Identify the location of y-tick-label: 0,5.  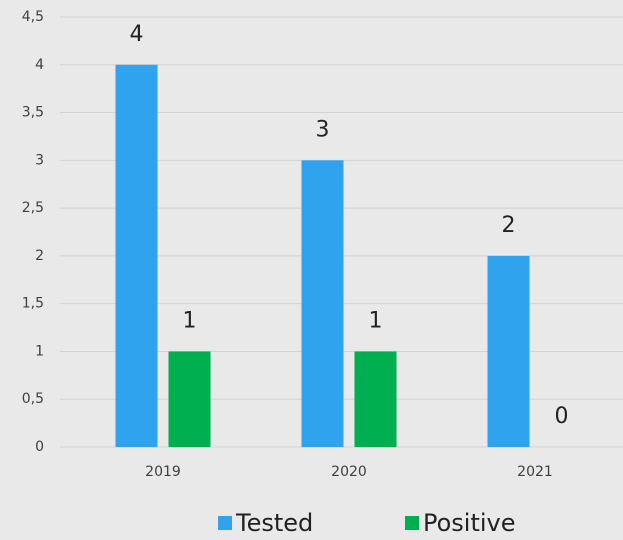
(33, 399).